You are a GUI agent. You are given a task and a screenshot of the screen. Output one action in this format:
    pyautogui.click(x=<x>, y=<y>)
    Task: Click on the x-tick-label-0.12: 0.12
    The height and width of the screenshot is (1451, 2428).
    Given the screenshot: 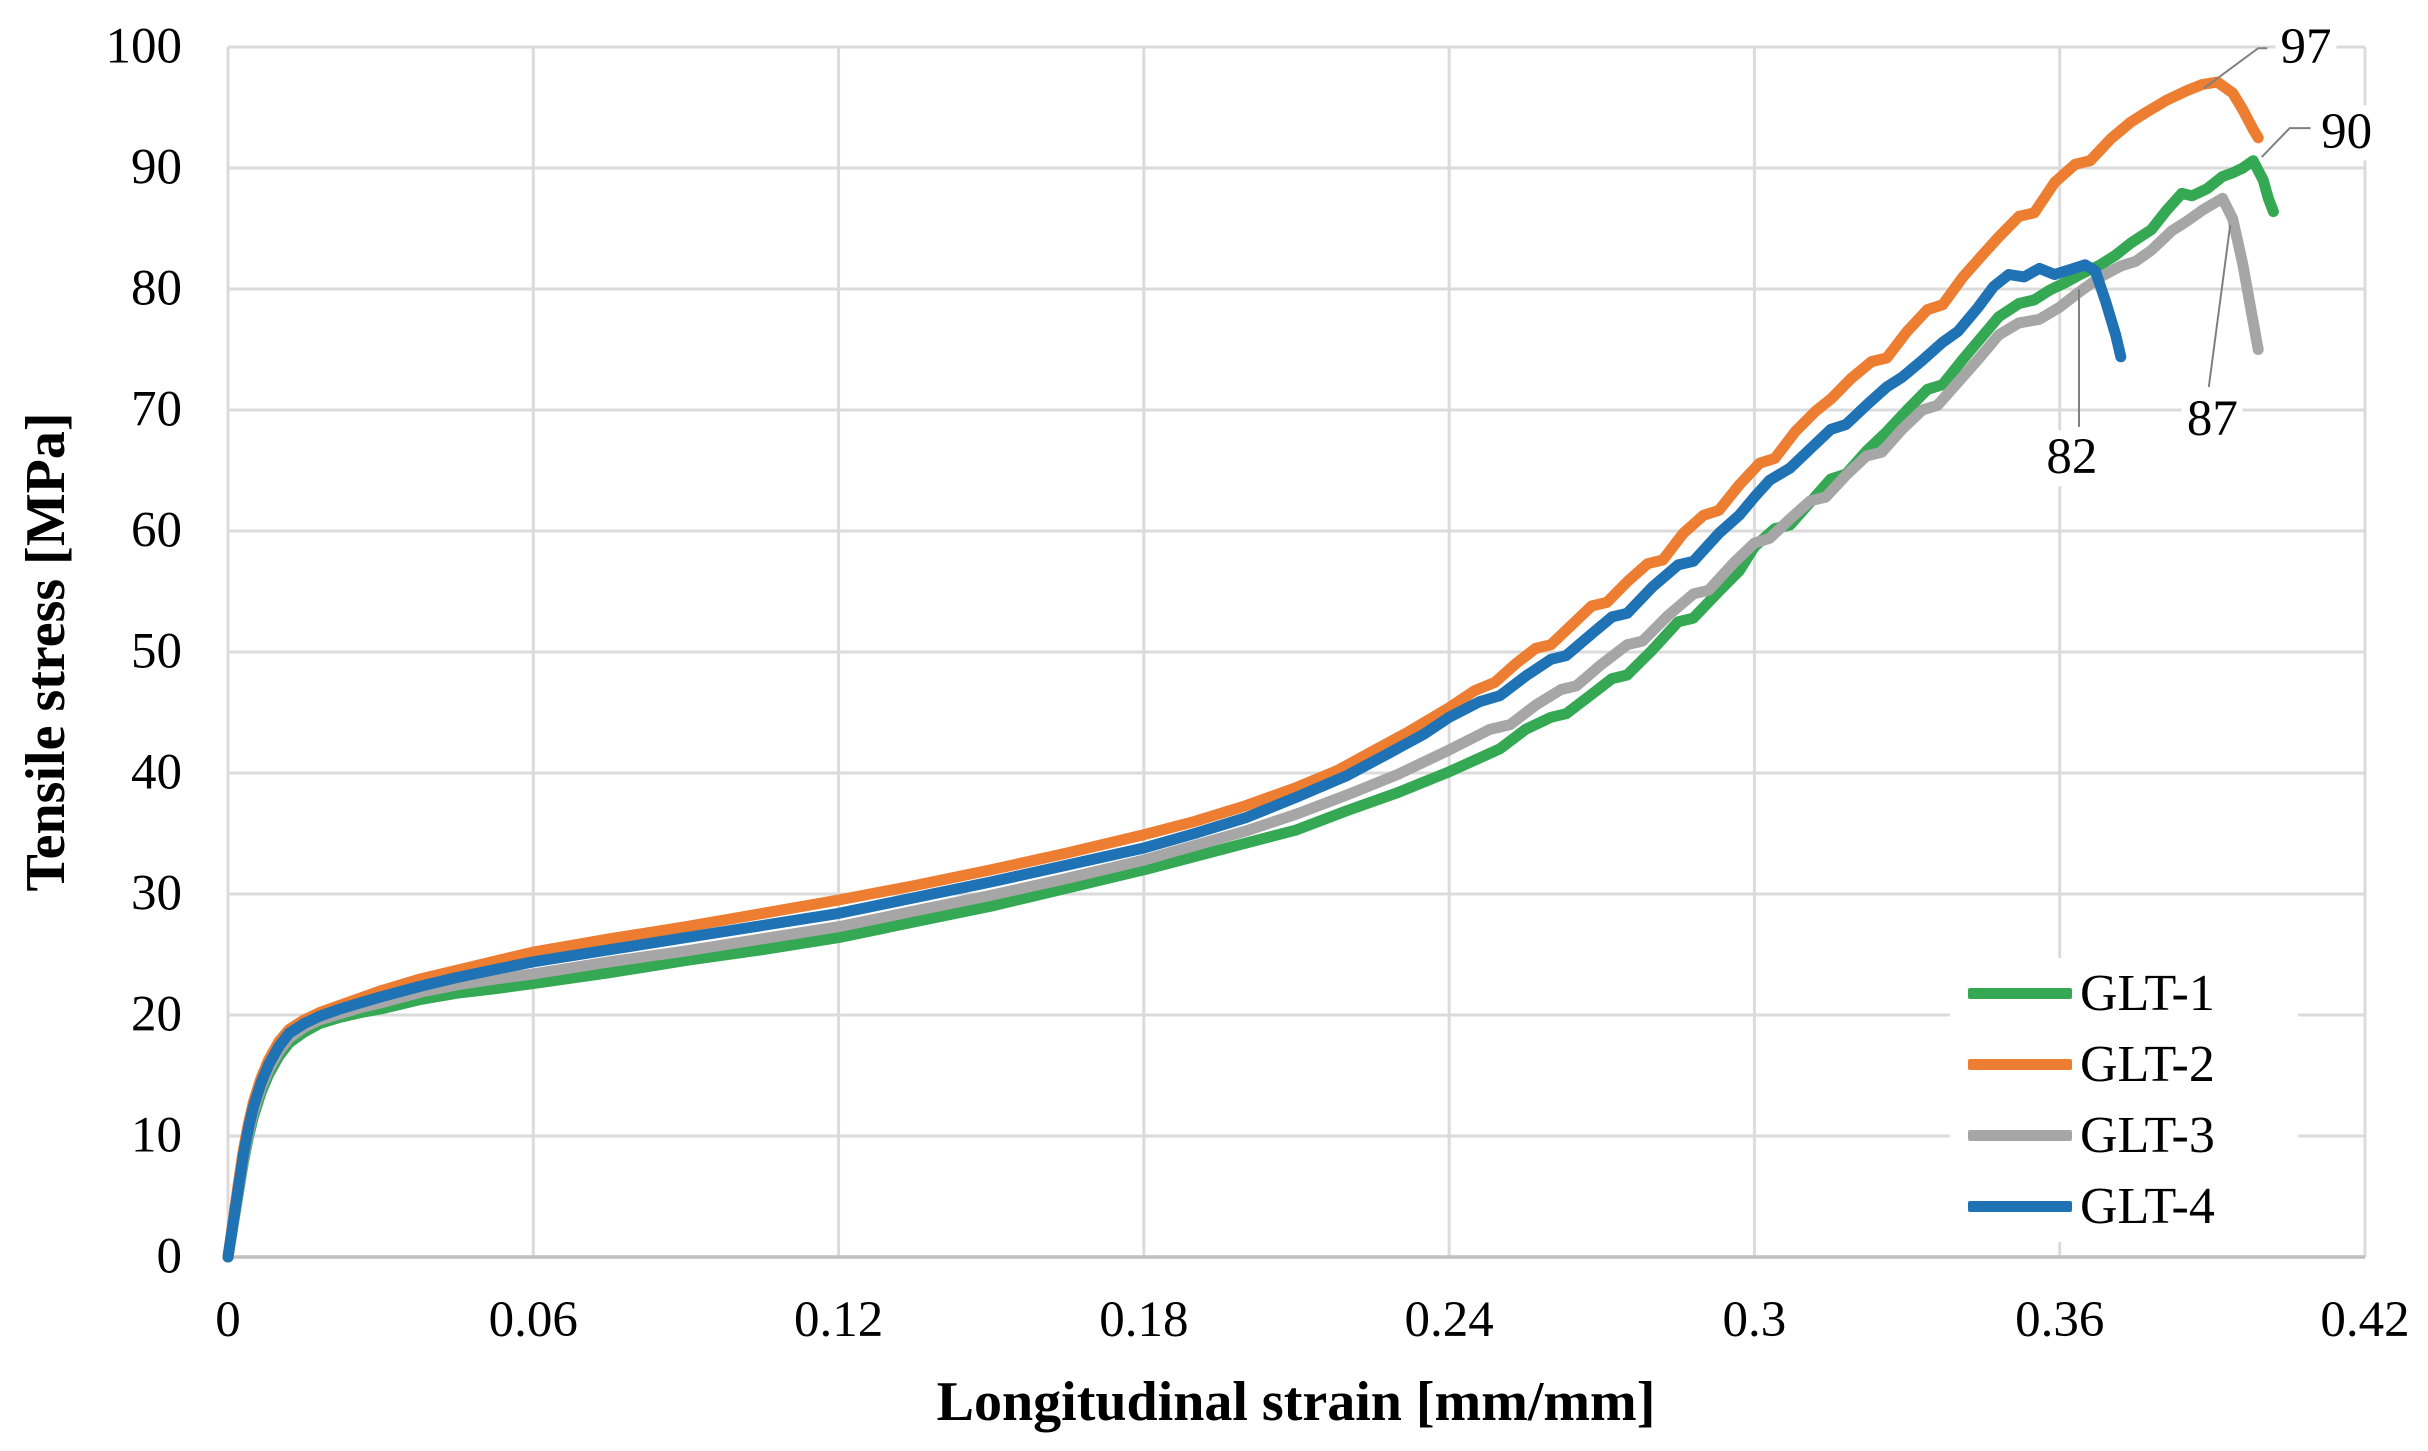 What is the action you would take?
    pyautogui.click(x=838, y=1320)
    